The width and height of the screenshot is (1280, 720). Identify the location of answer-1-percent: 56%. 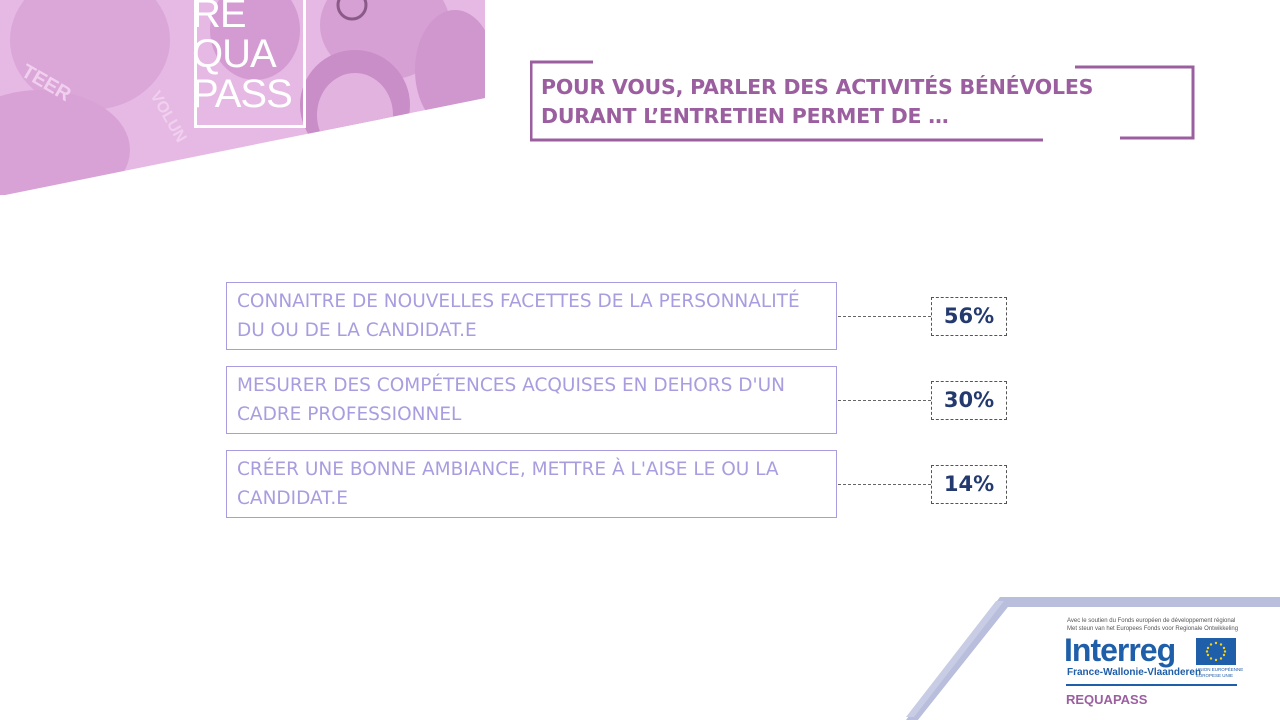
(969, 316).